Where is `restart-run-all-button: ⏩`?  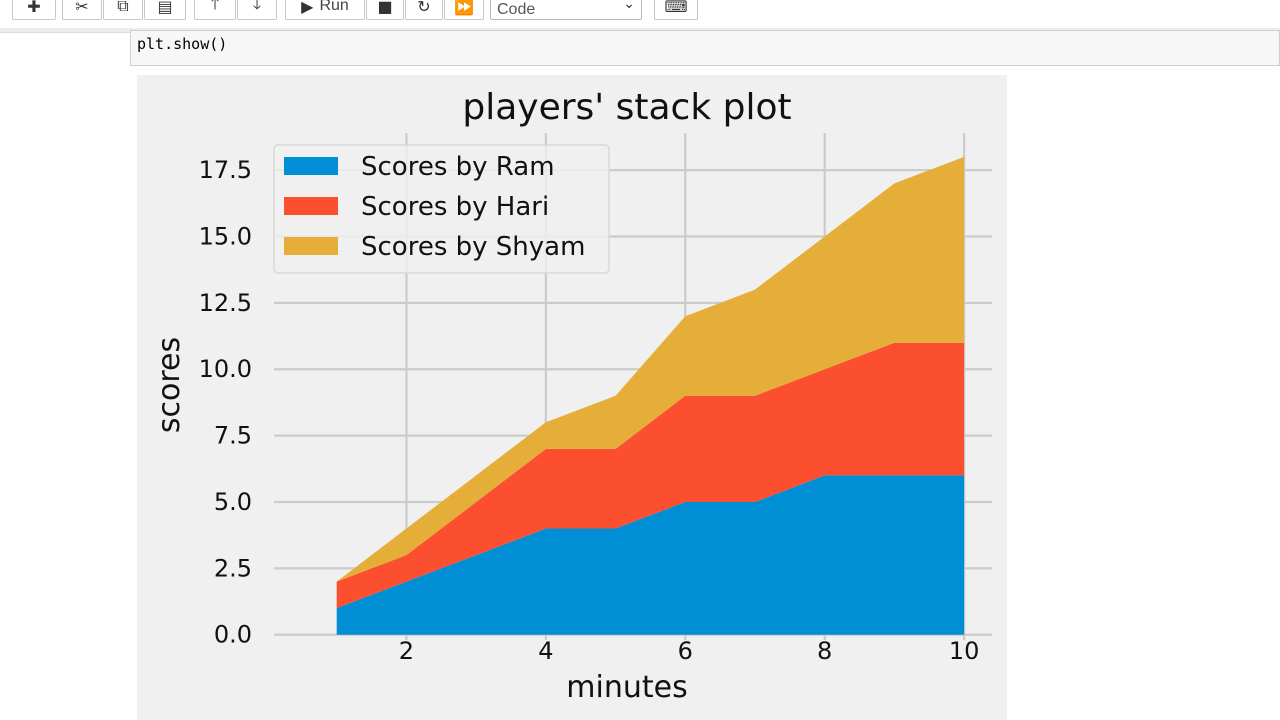
restart-run-all-button: ⏩ is located at coordinates (464, 10).